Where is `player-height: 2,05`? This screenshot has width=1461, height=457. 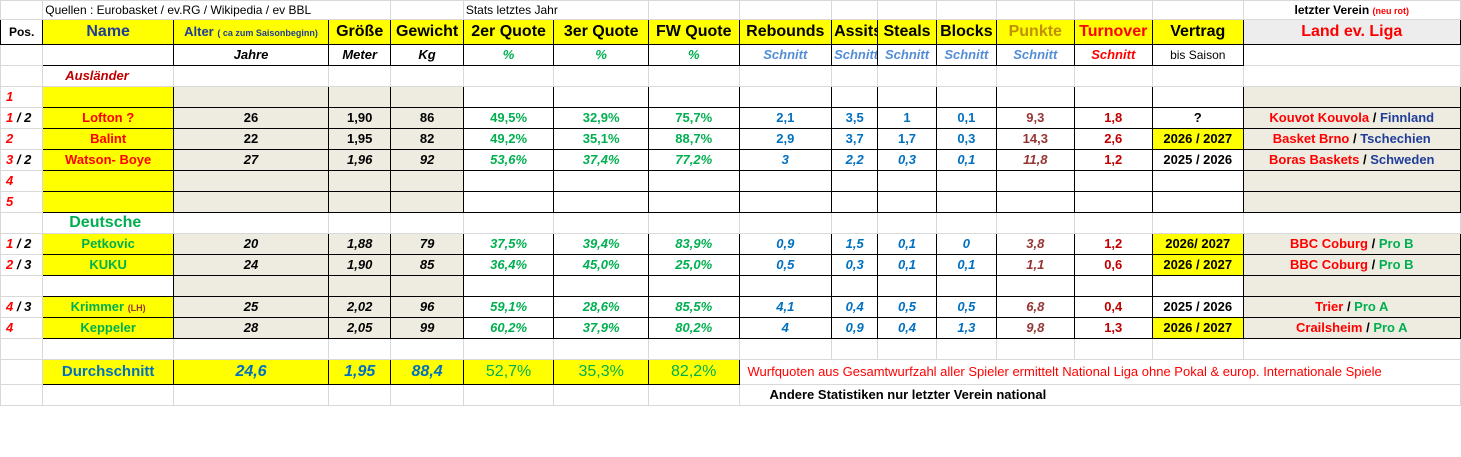 player-height: 2,05 is located at coordinates (359, 328).